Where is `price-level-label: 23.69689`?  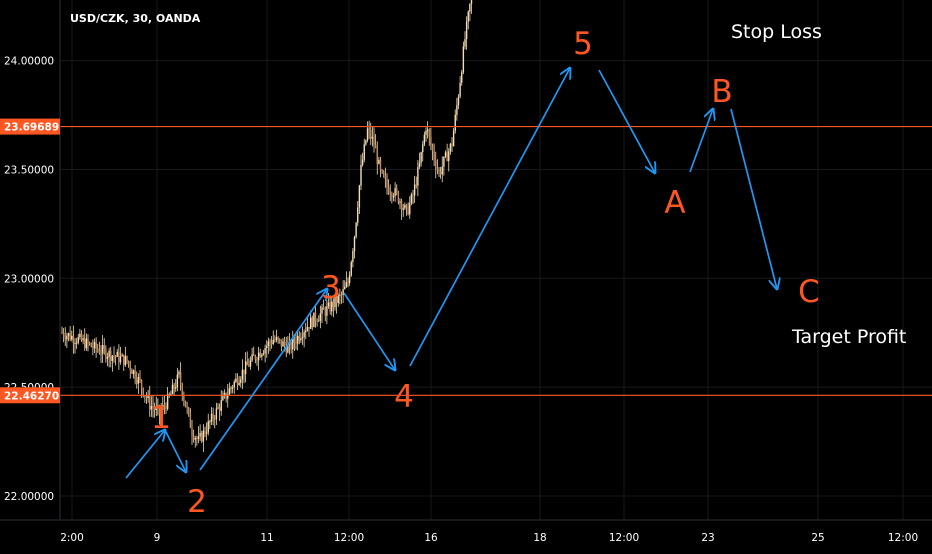 price-level-label: 23.69689 is located at coordinates (31, 128).